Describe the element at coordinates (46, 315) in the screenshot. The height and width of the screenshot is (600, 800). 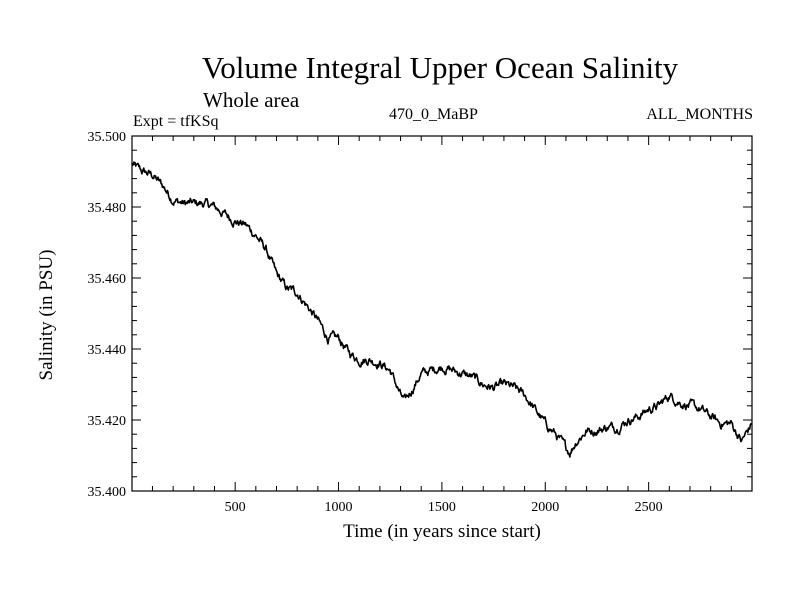
I see `y-axis-label: Salinity (in PSU)` at that location.